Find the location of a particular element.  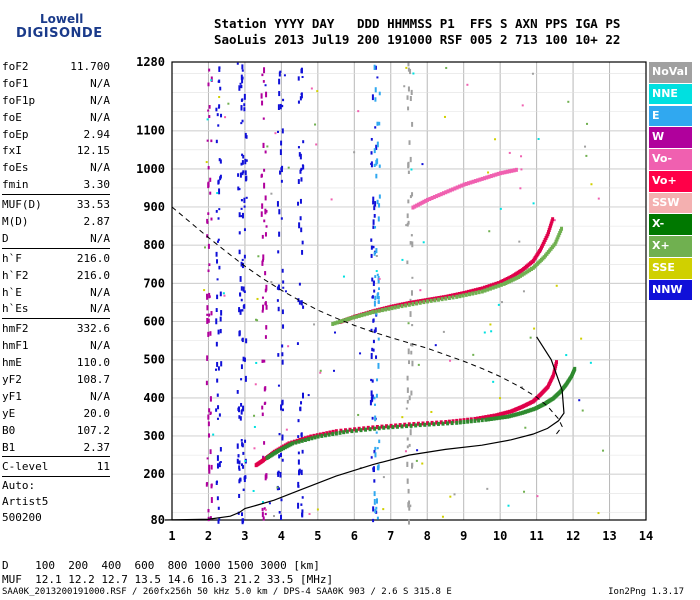

param-row: yF2 108.7 is located at coordinates (56, 379).